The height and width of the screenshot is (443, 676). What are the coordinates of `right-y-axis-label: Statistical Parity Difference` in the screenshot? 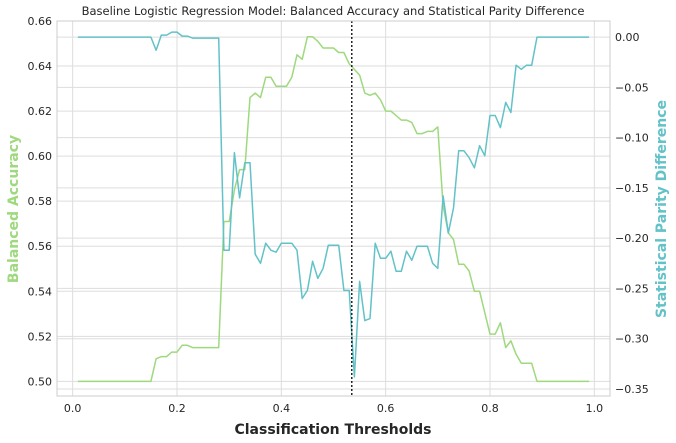 It's located at (662, 209).